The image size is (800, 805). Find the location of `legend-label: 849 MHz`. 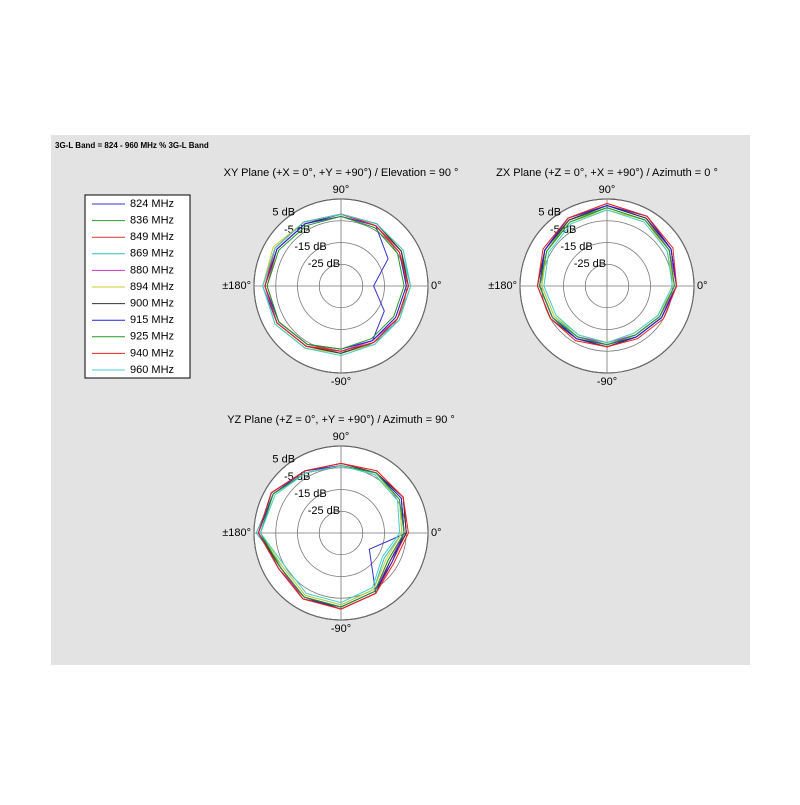

legend-label: 849 MHz is located at coordinates (152, 237).